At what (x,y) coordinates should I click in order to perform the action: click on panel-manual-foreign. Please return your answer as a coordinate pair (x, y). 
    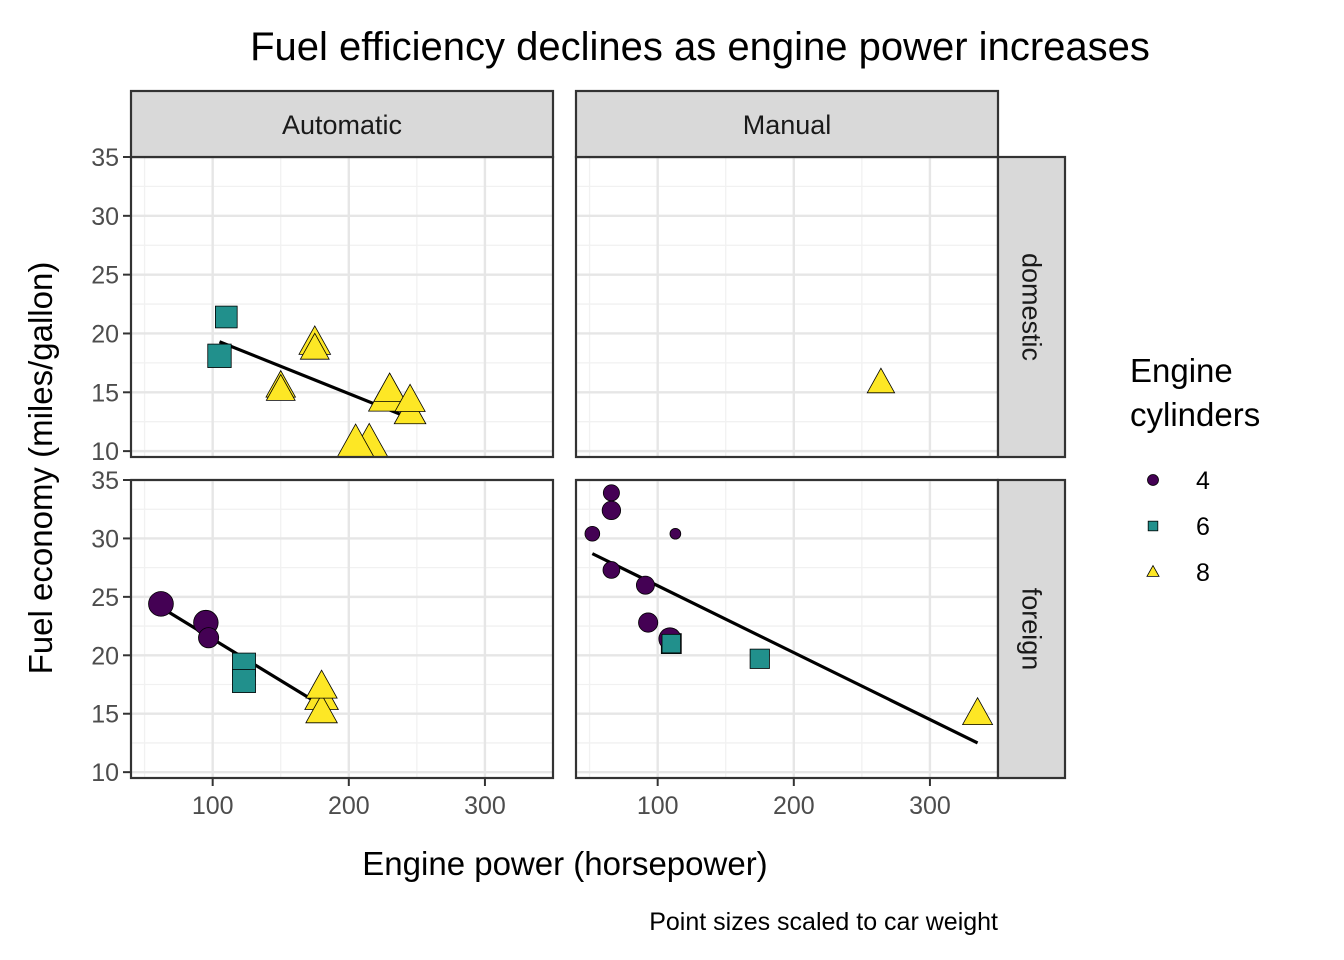
    Looking at the image, I should click on (787, 629).